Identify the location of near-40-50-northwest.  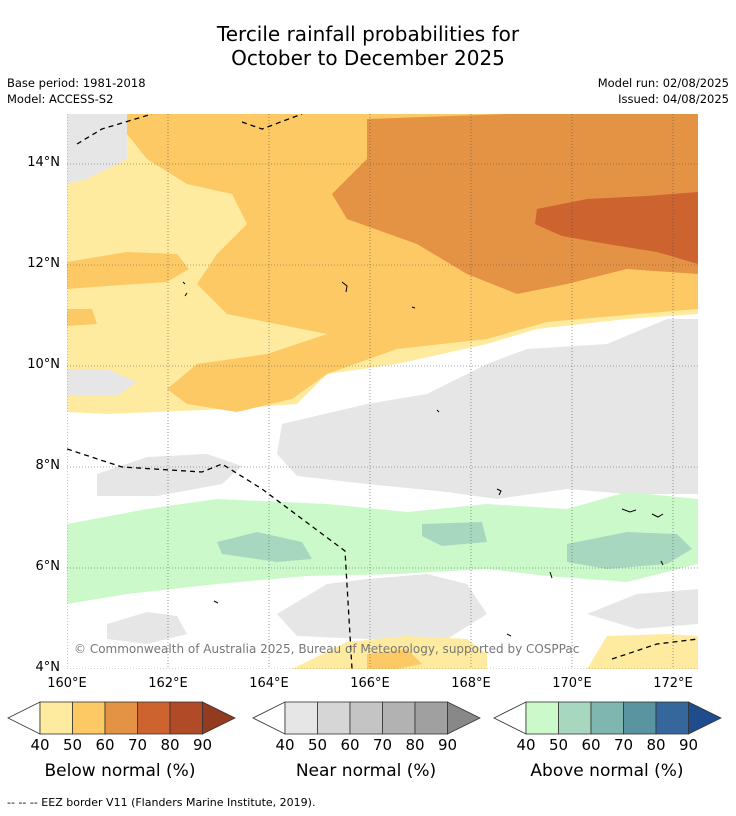
(97, 149).